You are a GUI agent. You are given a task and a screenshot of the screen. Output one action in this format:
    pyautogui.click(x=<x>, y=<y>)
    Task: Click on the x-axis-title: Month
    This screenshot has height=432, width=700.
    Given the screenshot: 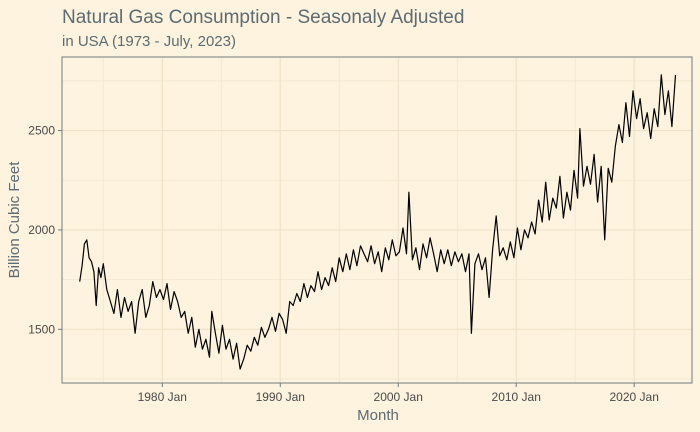 What is the action you would take?
    pyautogui.click(x=378, y=415)
    